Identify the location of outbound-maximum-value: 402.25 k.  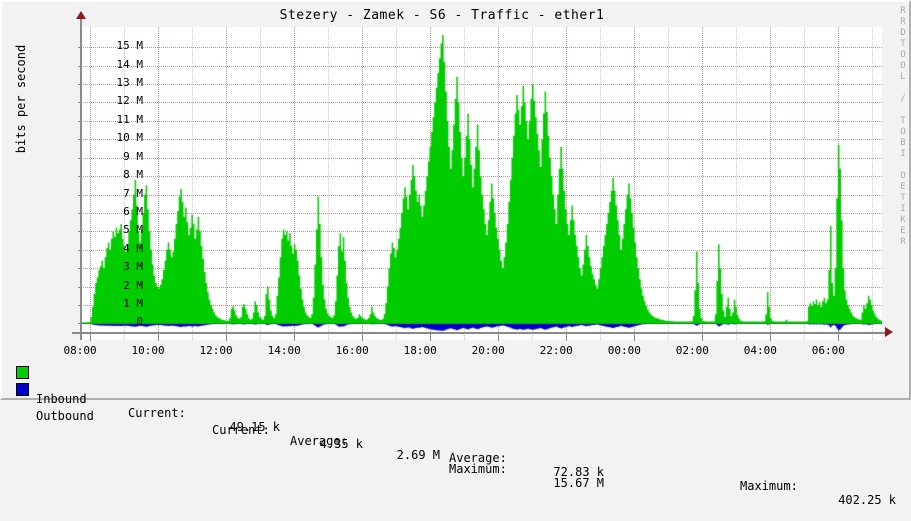
(867, 500).